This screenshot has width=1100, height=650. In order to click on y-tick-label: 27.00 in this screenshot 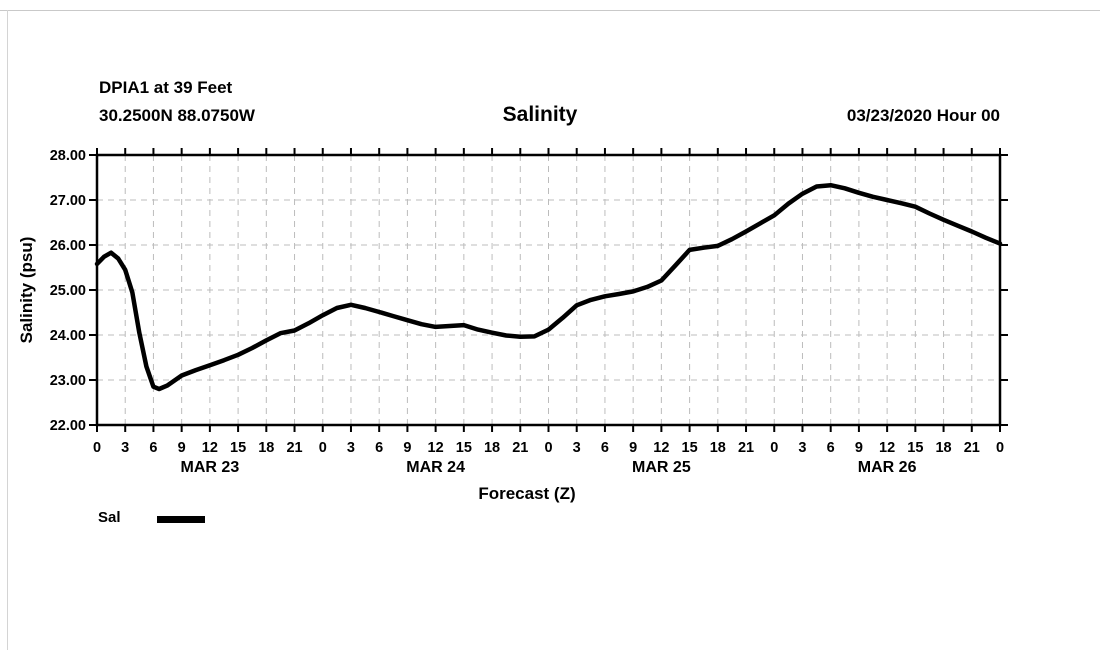, I will do `click(68, 201)`.